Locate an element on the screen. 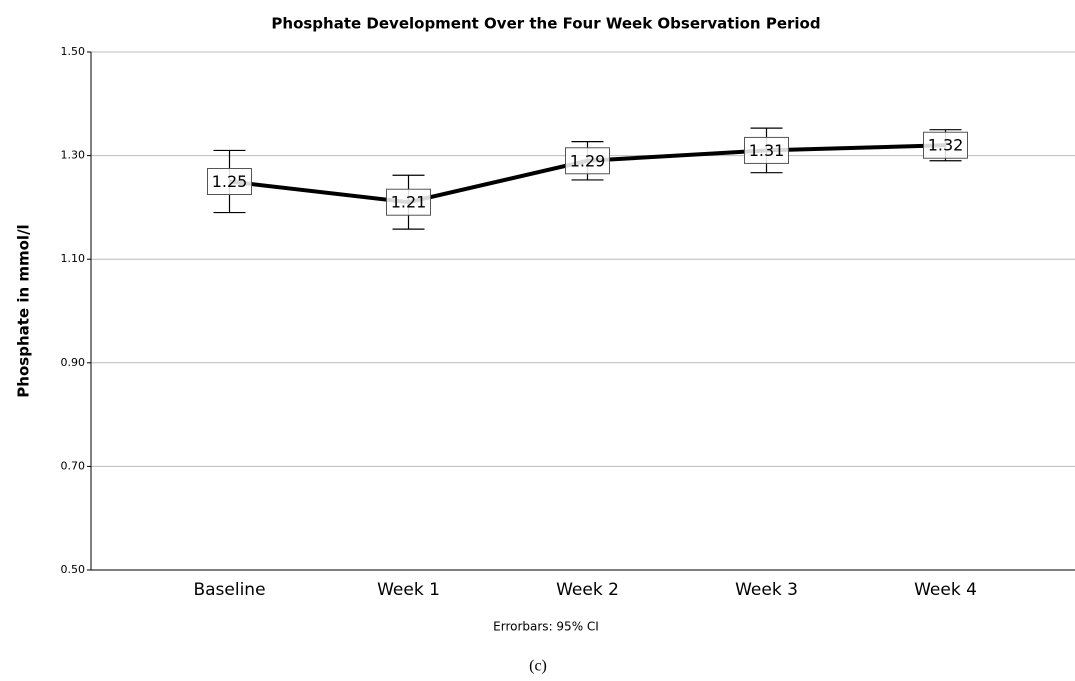  value-label: 1.31 is located at coordinates (767, 150).